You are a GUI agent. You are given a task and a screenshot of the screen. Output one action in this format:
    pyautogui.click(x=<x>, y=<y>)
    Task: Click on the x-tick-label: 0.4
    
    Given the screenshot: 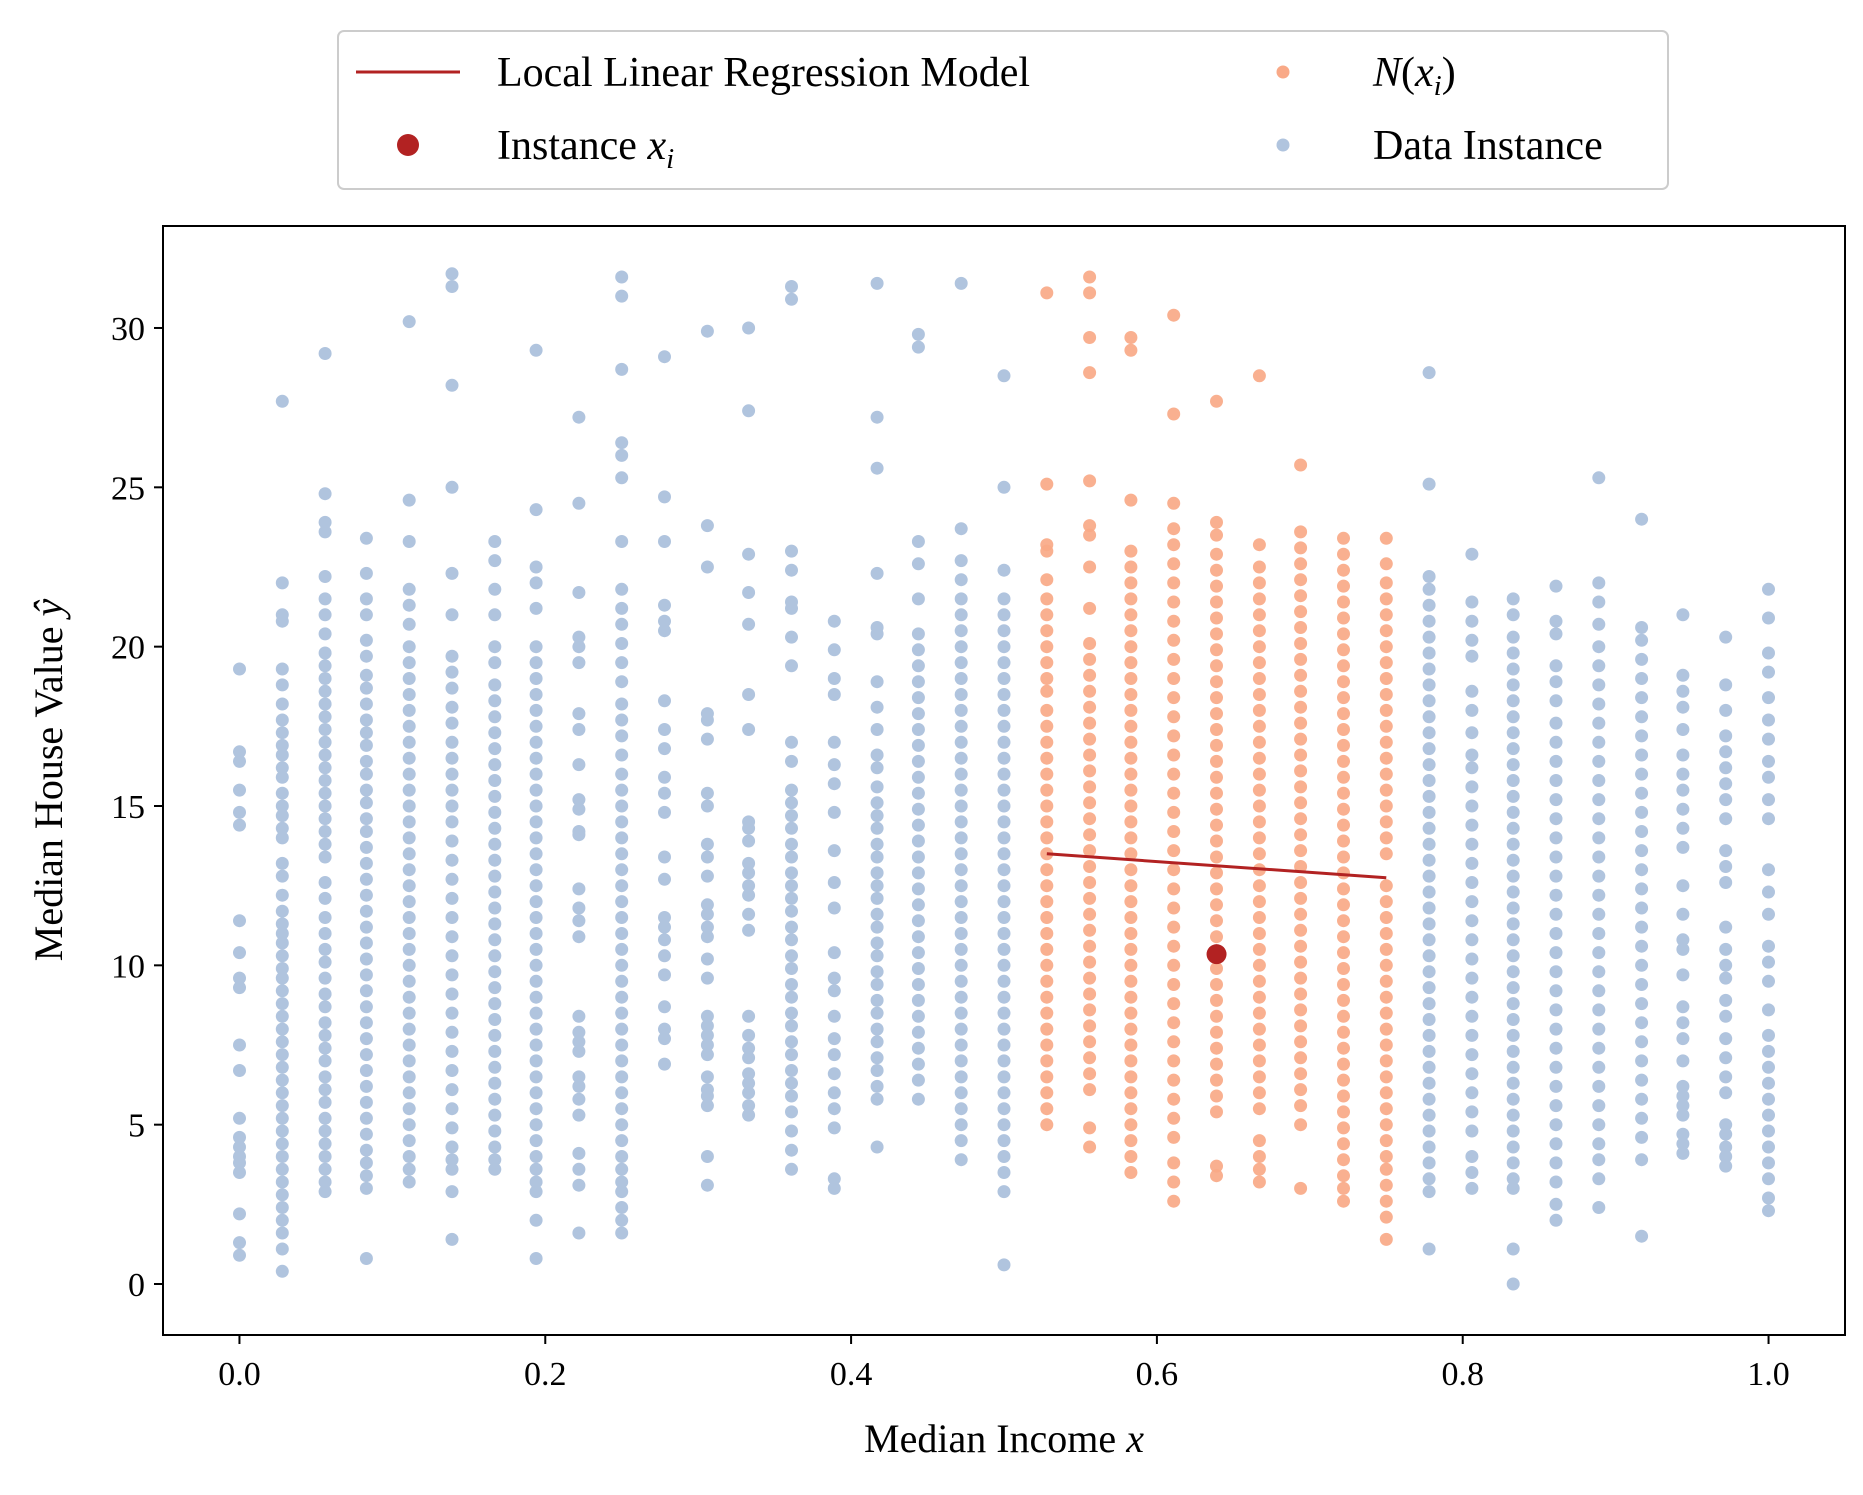 What is the action you would take?
    pyautogui.click(x=851, y=1374)
    